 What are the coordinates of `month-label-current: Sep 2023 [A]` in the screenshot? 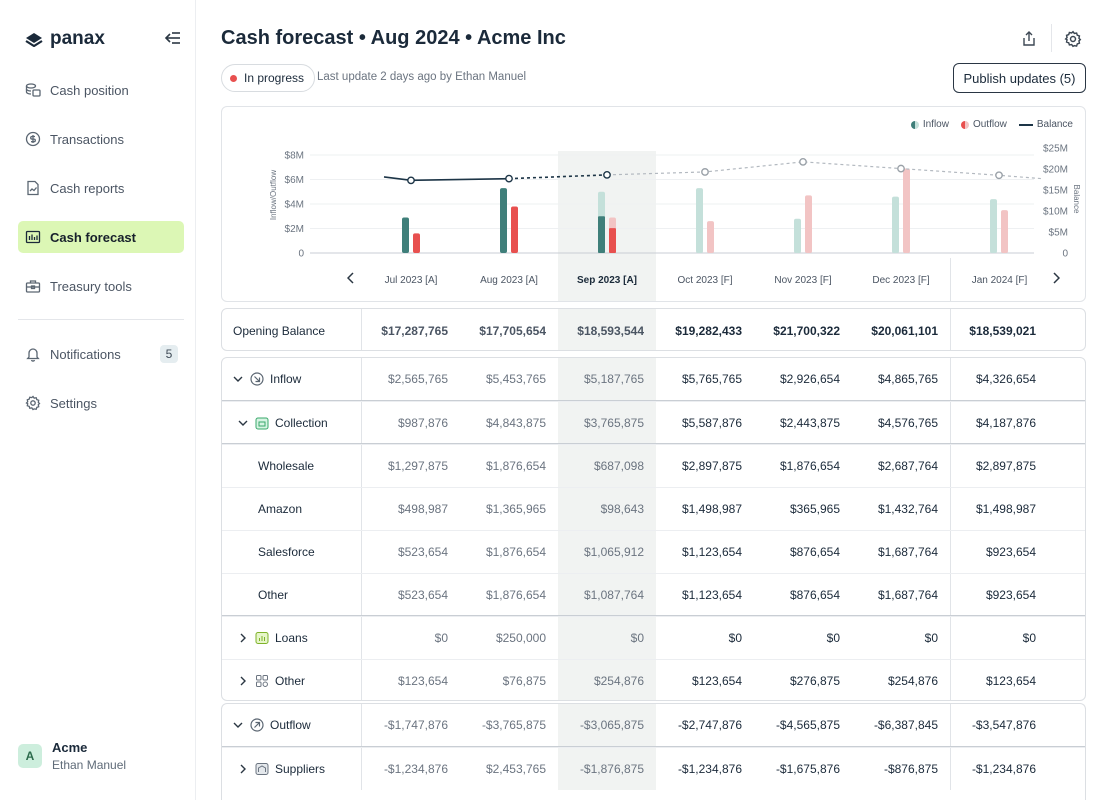 It's located at (607, 279).